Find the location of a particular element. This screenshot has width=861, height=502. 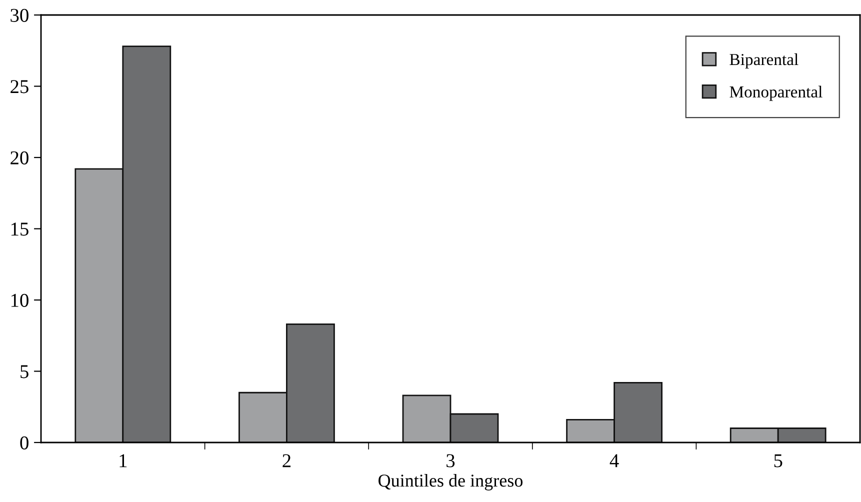

y-tick-label: 10 is located at coordinates (19, 300).